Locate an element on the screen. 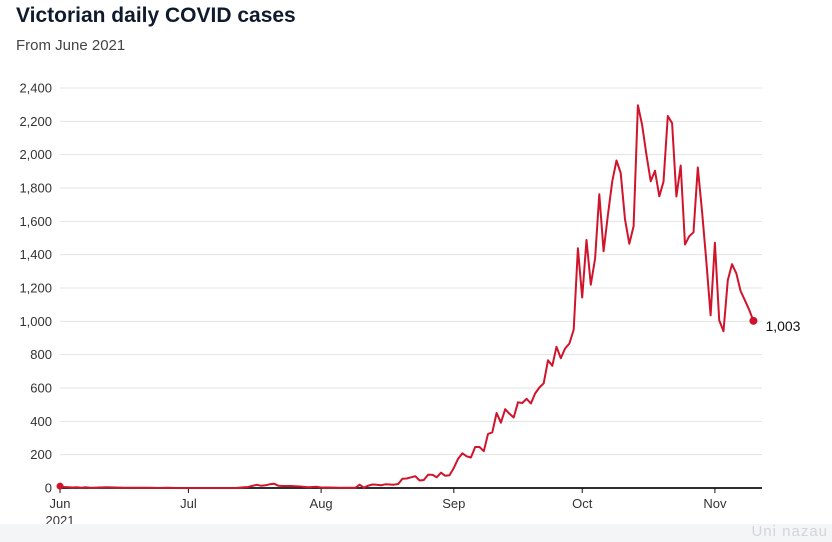 This screenshot has height=542, width=832. y-tick-label: 600 is located at coordinates (41, 388).